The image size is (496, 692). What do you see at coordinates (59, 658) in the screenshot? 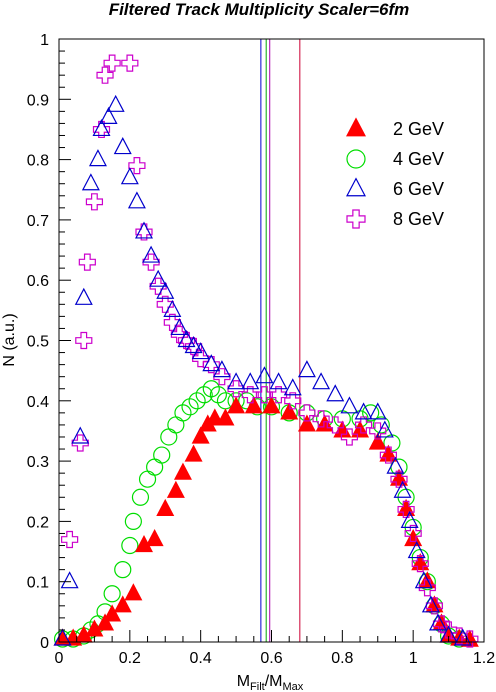
I see `x-tick-label: 0` at bounding box center [59, 658].